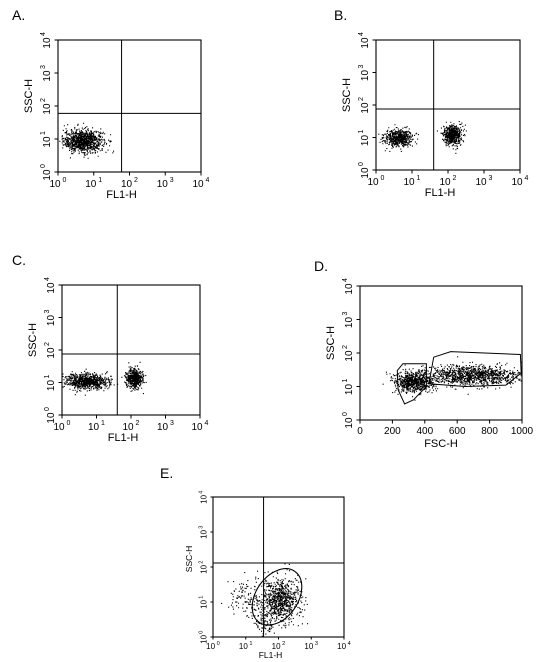 The height and width of the screenshot is (662, 542). I want to click on x-tick-label: 0, so click(360, 431).